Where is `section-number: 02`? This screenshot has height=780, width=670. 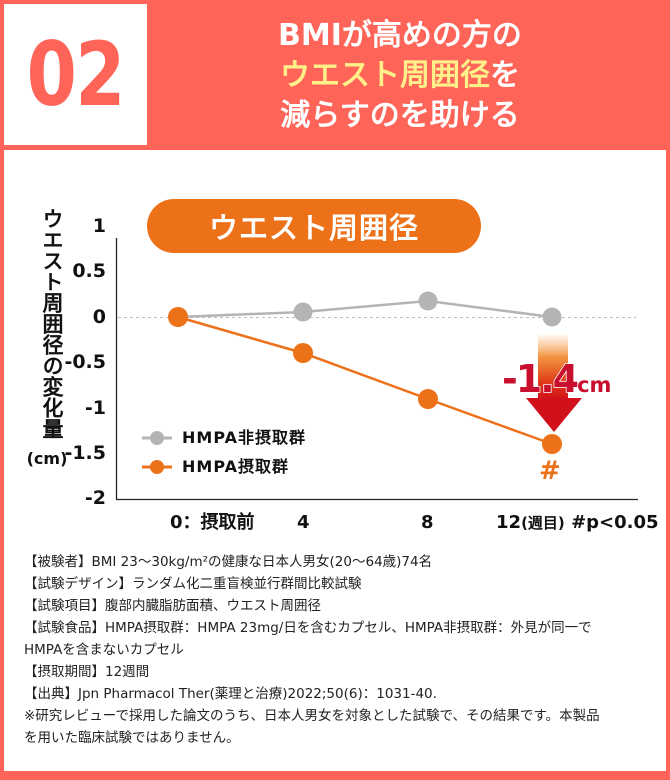
section-number: 02 is located at coordinates (76, 74).